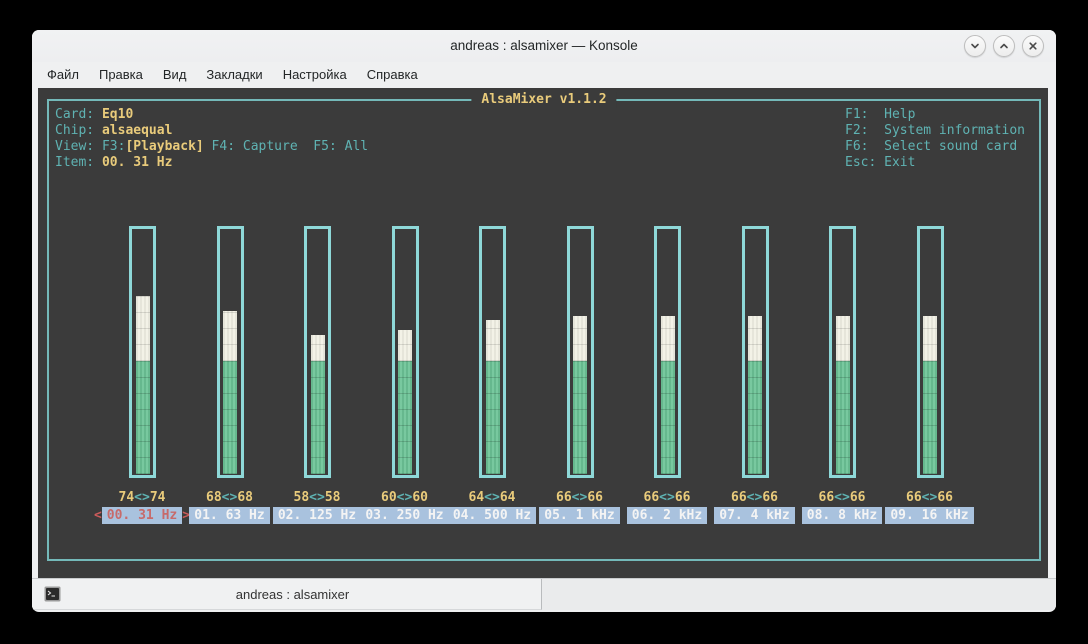 The image size is (1088, 644). Describe the element at coordinates (292, 594) in the screenshot. I see `tab-label: andreas : alsamixer` at that location.